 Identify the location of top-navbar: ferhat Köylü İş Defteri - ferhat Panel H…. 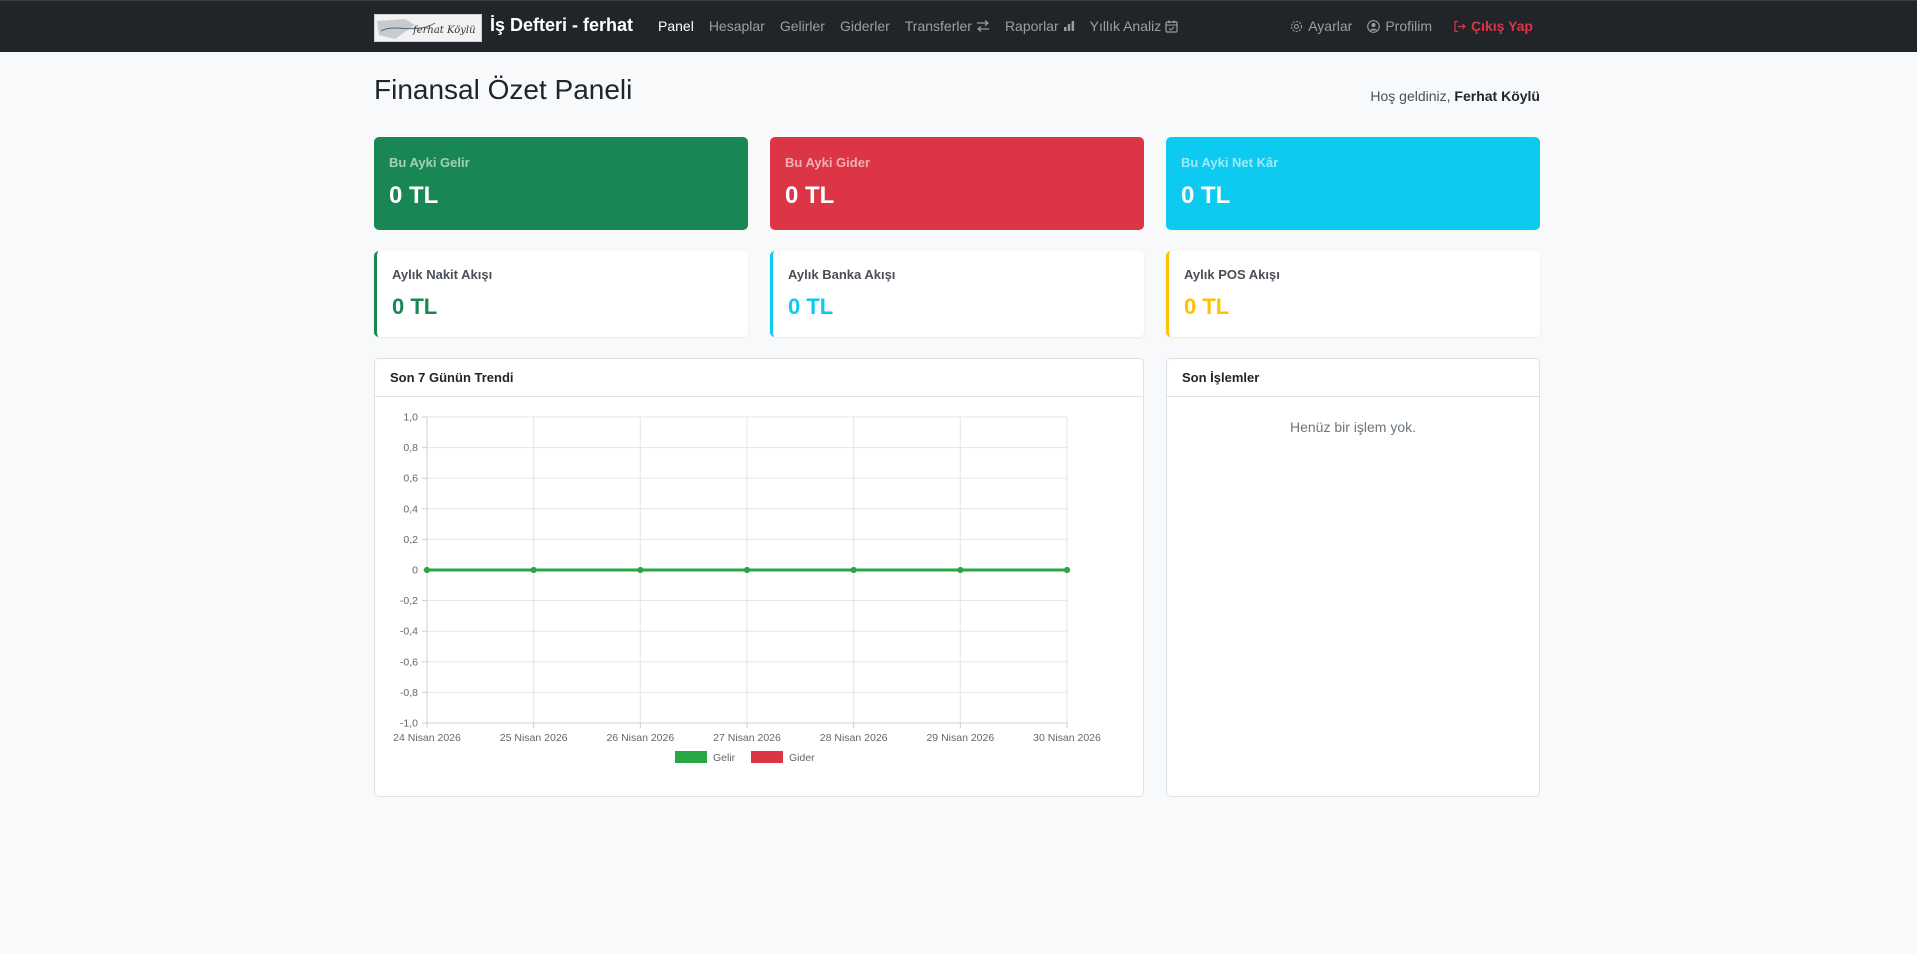
(958, 26).